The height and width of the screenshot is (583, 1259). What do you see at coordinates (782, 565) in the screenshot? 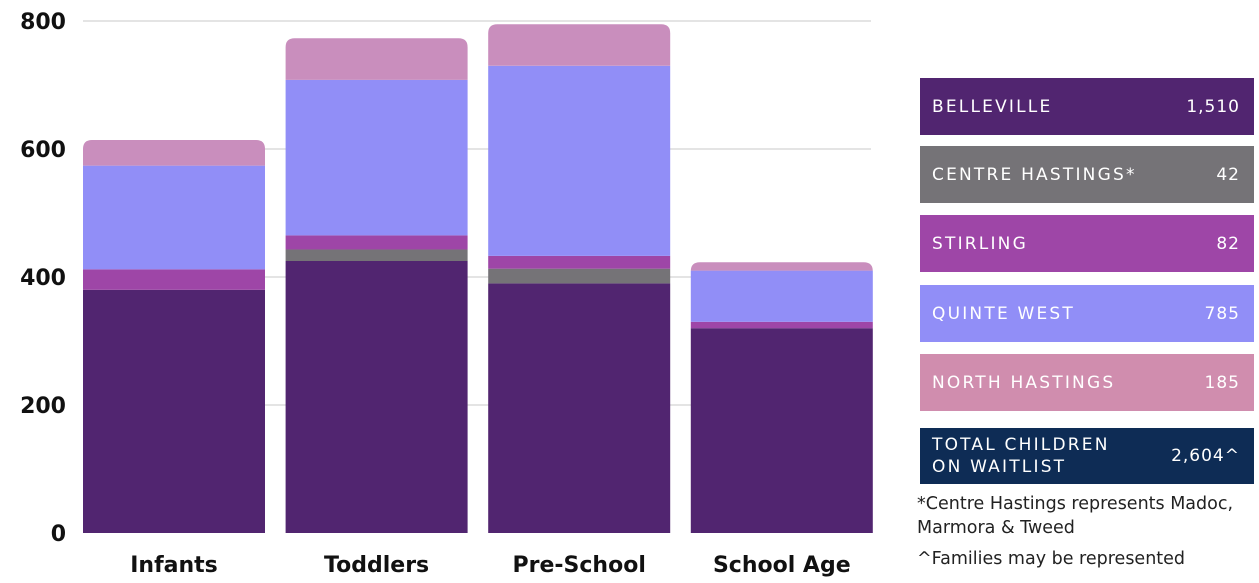
I see `x-tick-label: School Age` at bounding box center [782, 565].